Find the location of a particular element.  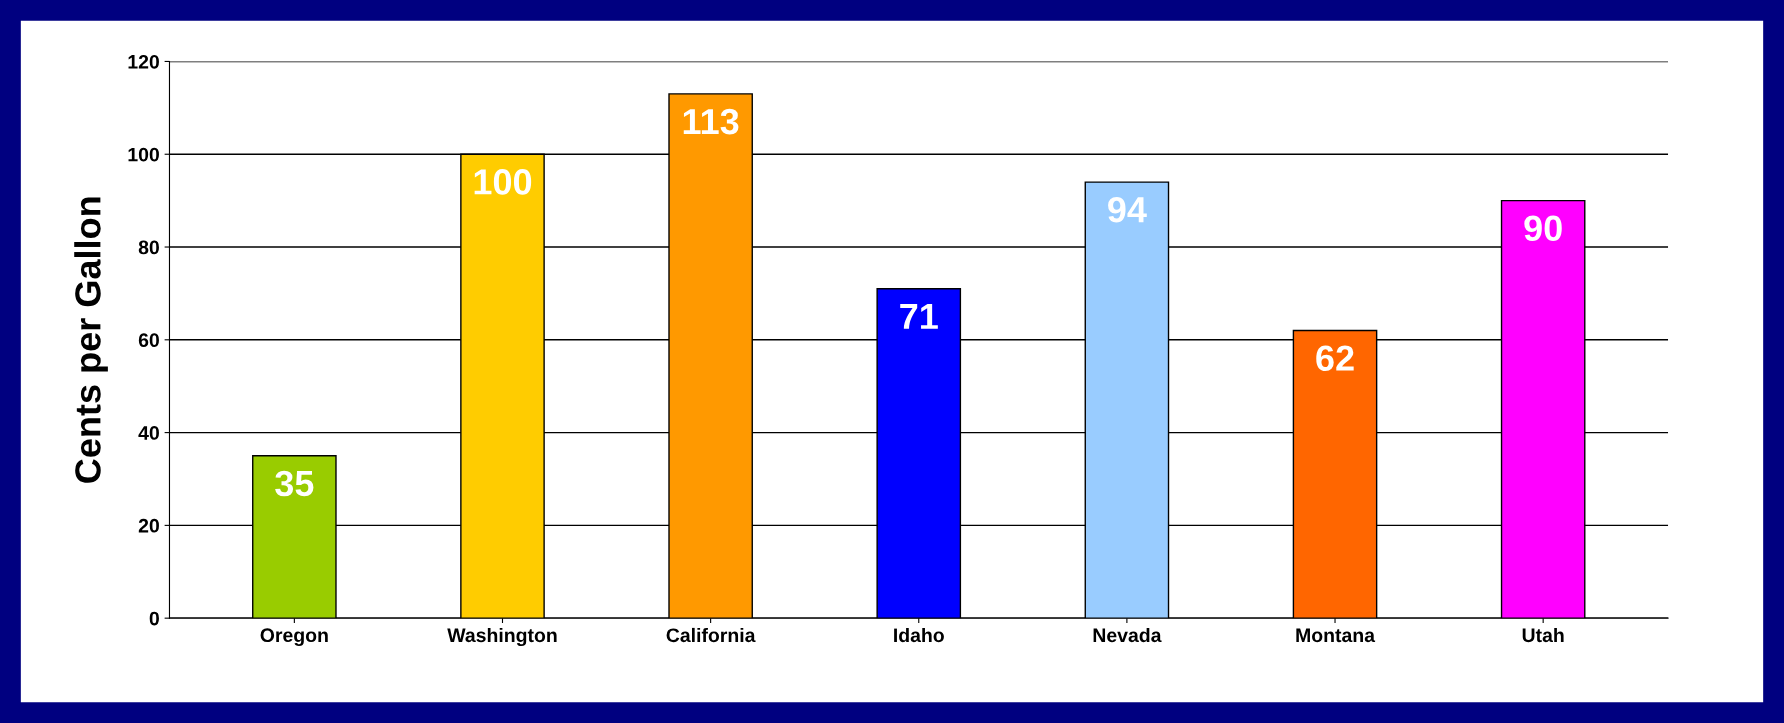

x-tick-label: Oregon is located at coordinates (294, 637).